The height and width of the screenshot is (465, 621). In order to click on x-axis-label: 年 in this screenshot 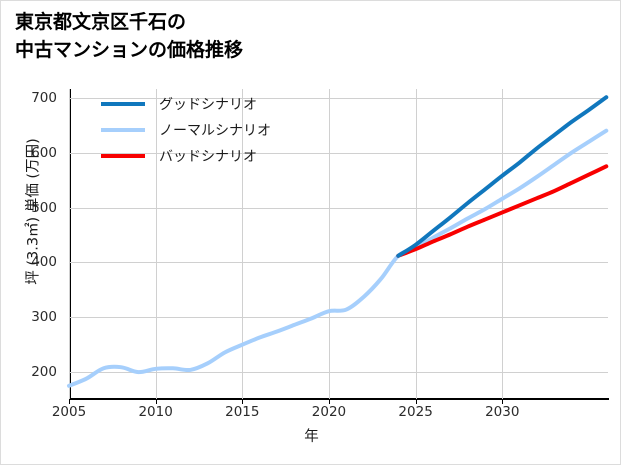, I will do `click(311, 437)`.